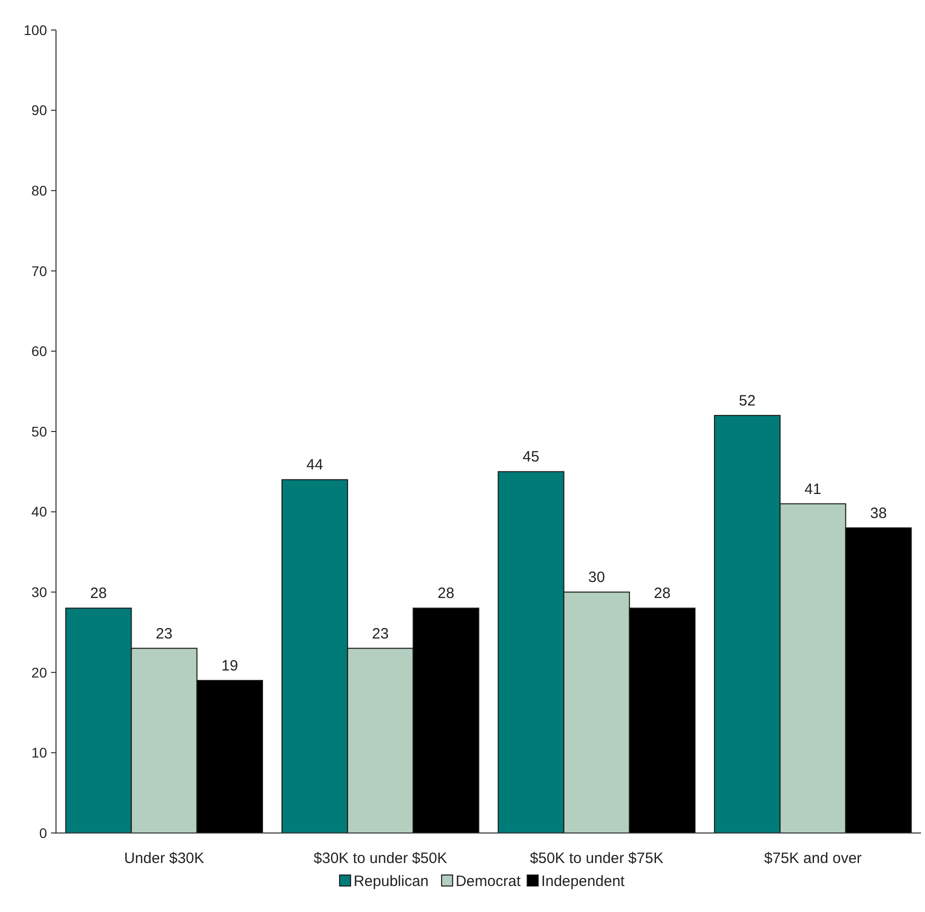  Describe the element at coordinates (381, 858) in the screenshot. I see `x-tick-label: $30K to under $50K` at that location.